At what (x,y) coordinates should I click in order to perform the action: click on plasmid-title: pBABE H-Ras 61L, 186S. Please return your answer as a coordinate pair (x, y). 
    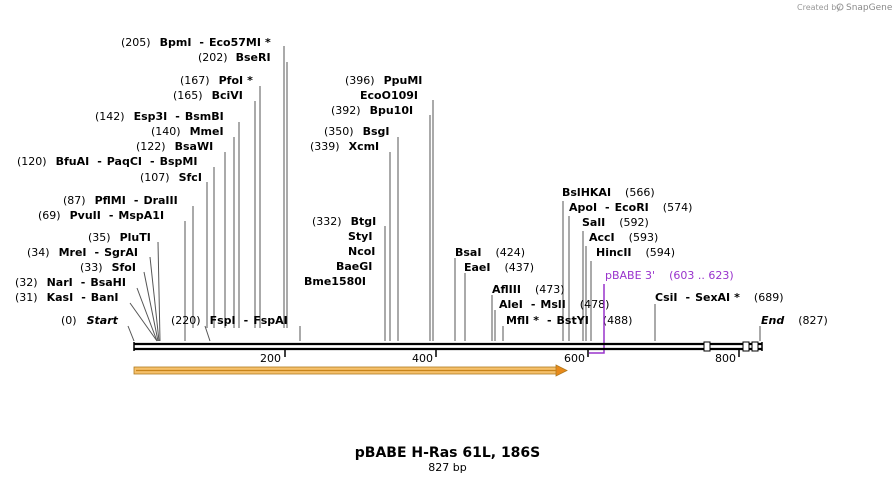
    Looking at the image, I should click on (448, 453).